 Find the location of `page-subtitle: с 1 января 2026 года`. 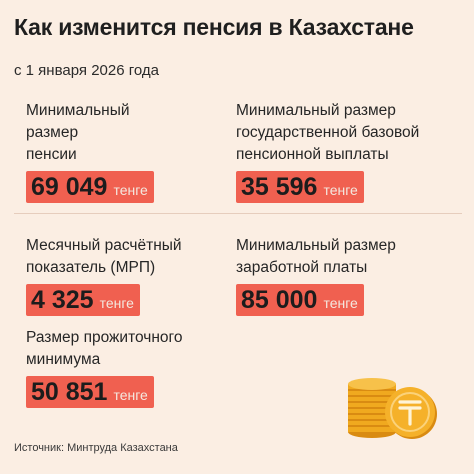

page-subtitle: с 1 января 2026 года is located at coordinates (86, 70).